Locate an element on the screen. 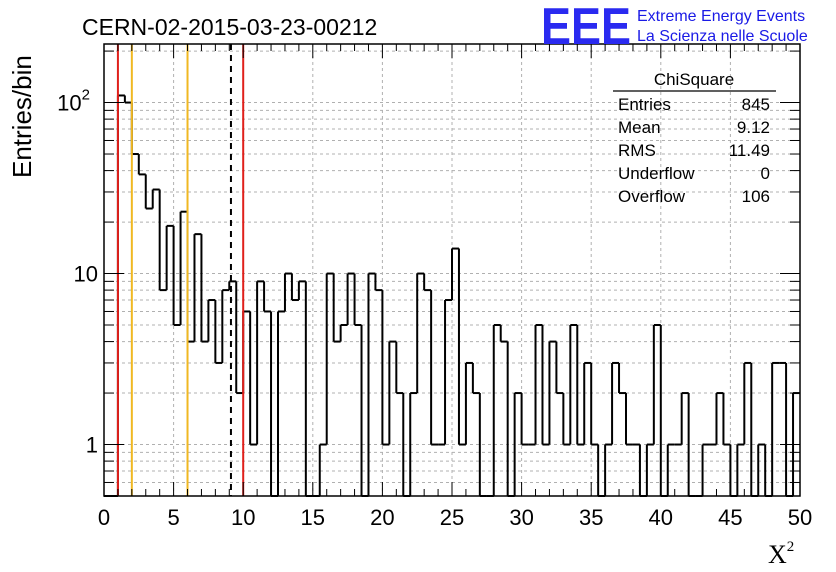 This screenshot has width=836, height=572. logo-line-2: La Scienza nelle Scuole is located at coordinates (722, 36).